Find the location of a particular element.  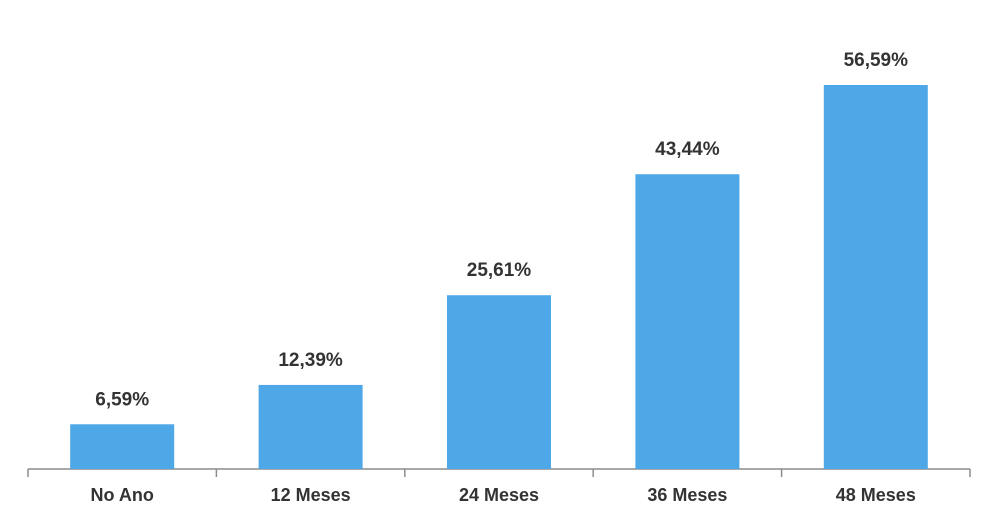

data-label: 25,61% is located at coordinates (499, 270).